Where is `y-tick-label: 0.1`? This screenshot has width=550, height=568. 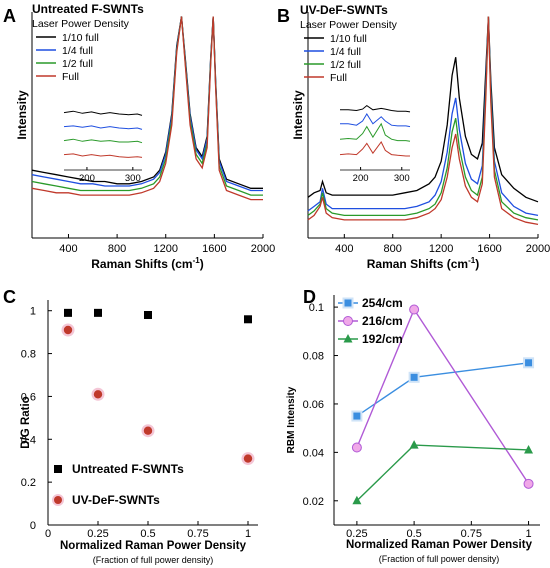
y-tick-label: 0.1 is located at coordinates (316, 308).